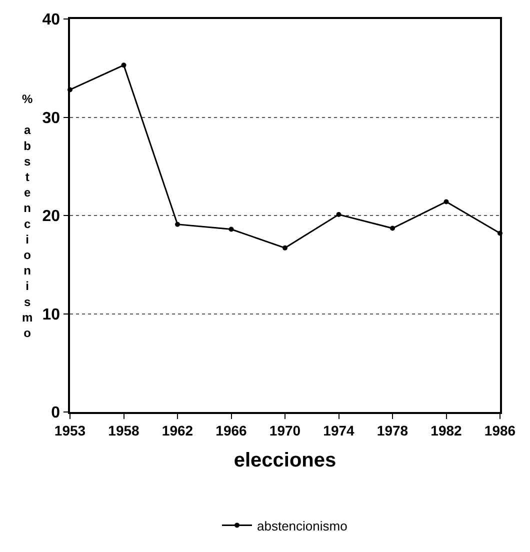  What do you see at coordinates (124, 430) in the screenshot?
I see `x-tick-label: 1958` at bounding box center [124, 430].